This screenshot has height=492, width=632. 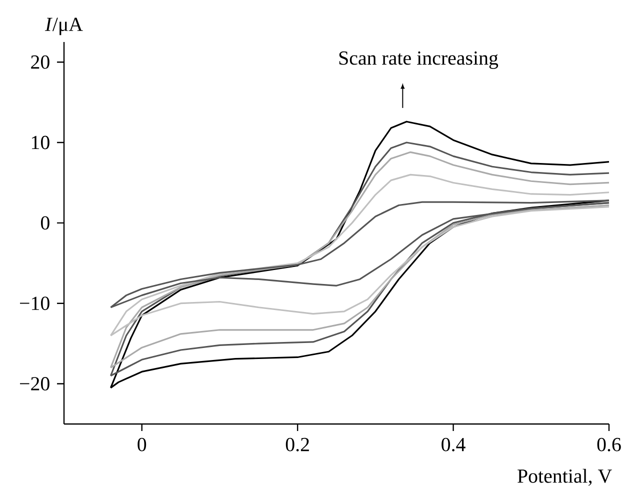 What do you see at coordinates (565, 477) in the screenshot?
I see `x-axis-title: Potential, V` at bounding box center [565, 477].